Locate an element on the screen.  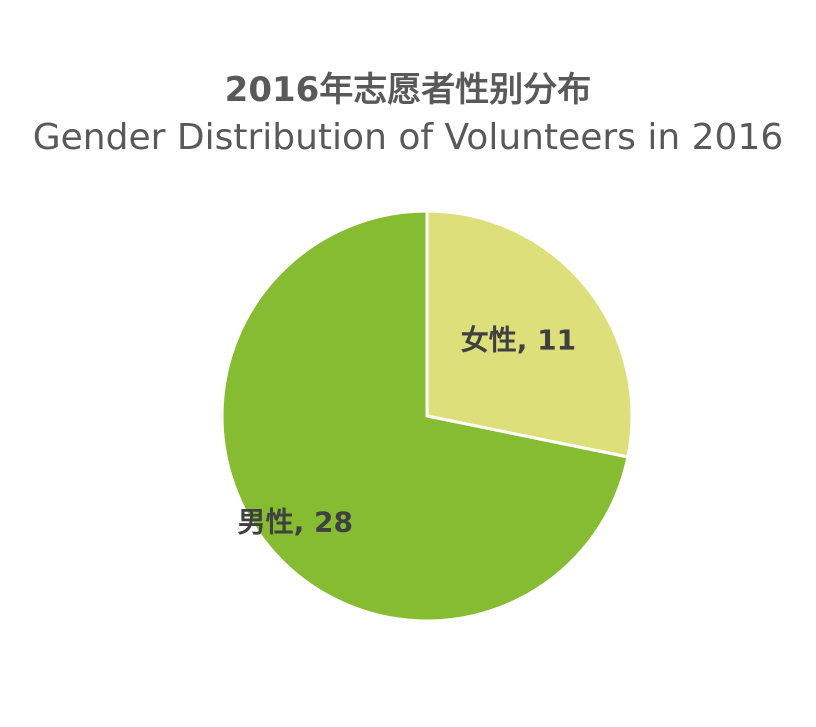
pie-slice-female is located at coordinates (529, 334).